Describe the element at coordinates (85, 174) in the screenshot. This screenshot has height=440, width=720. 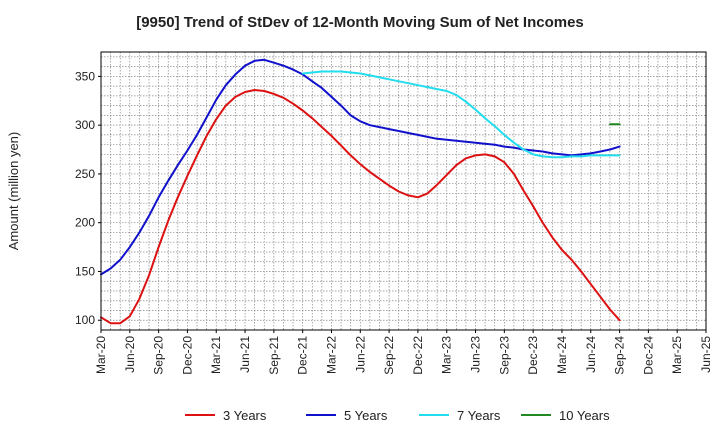
I see `y-tick-label: 250` at that location.